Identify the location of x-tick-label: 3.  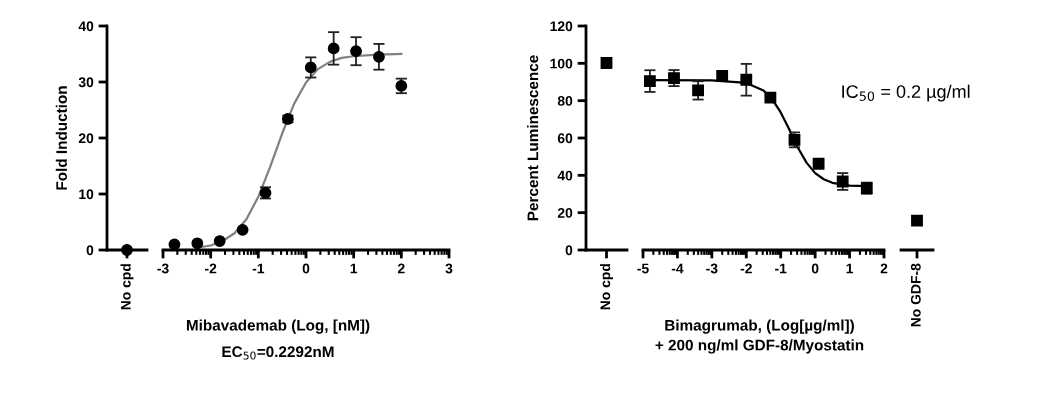
(449, 268).